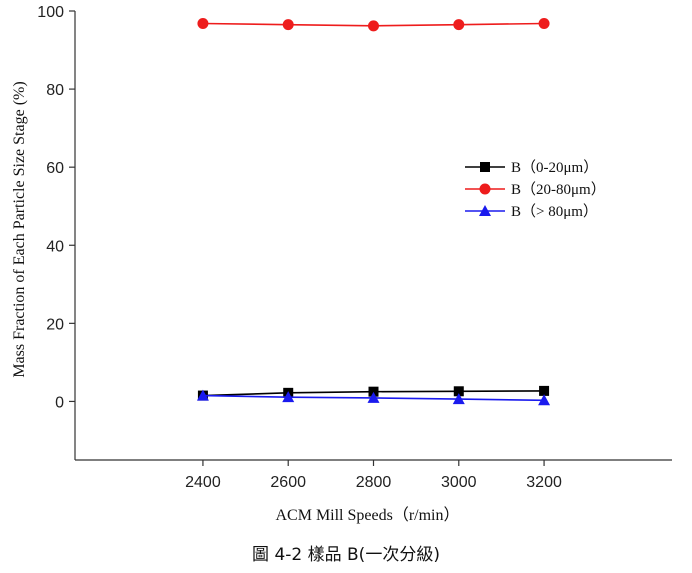 The width and height of the screenshot is (692, 573). Describe the element at coordinates (374, 482) in the screenshot. I see `x-tick-label: 2800` at that location.